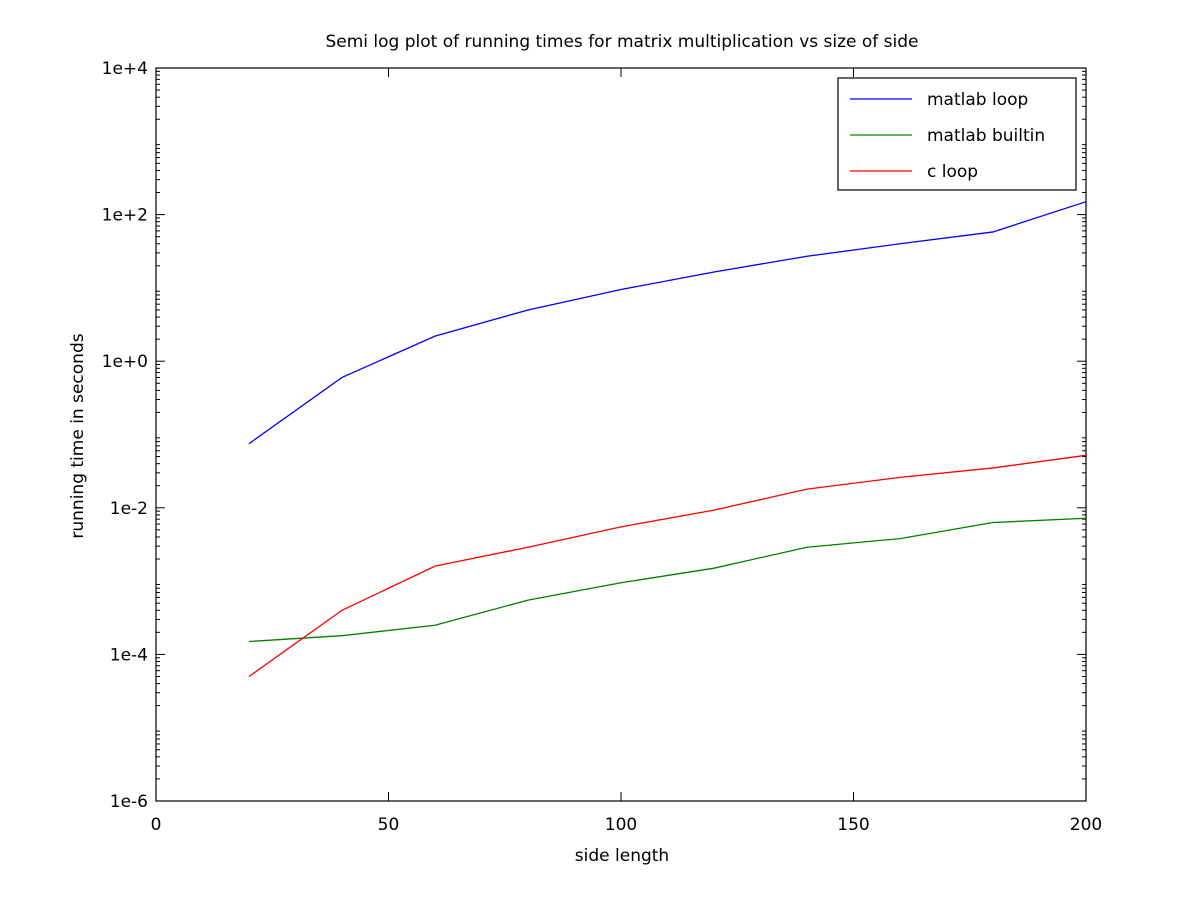 The height and width of the screenshot is (900, 1200). I want to click on x-tick-label: 200, so click(1086, 825).